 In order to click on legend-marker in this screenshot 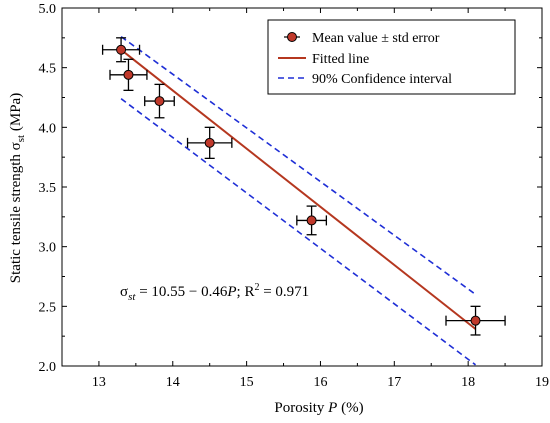, I will do `click(292, 37)`.